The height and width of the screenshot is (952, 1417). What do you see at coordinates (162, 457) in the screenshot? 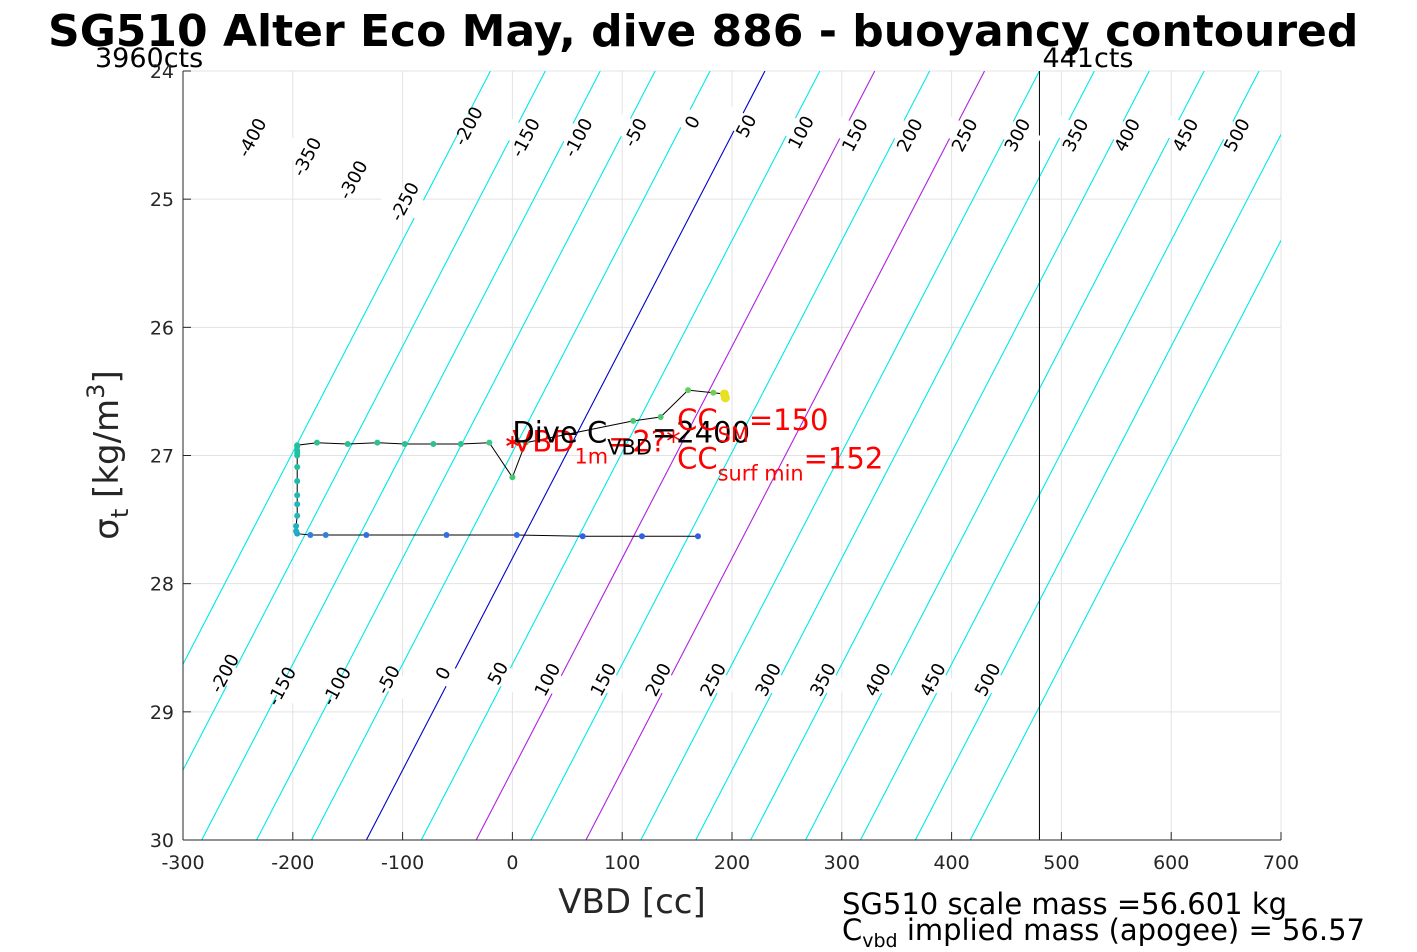
I see `y-tick-label: 27` at bounding box center [162, 457].